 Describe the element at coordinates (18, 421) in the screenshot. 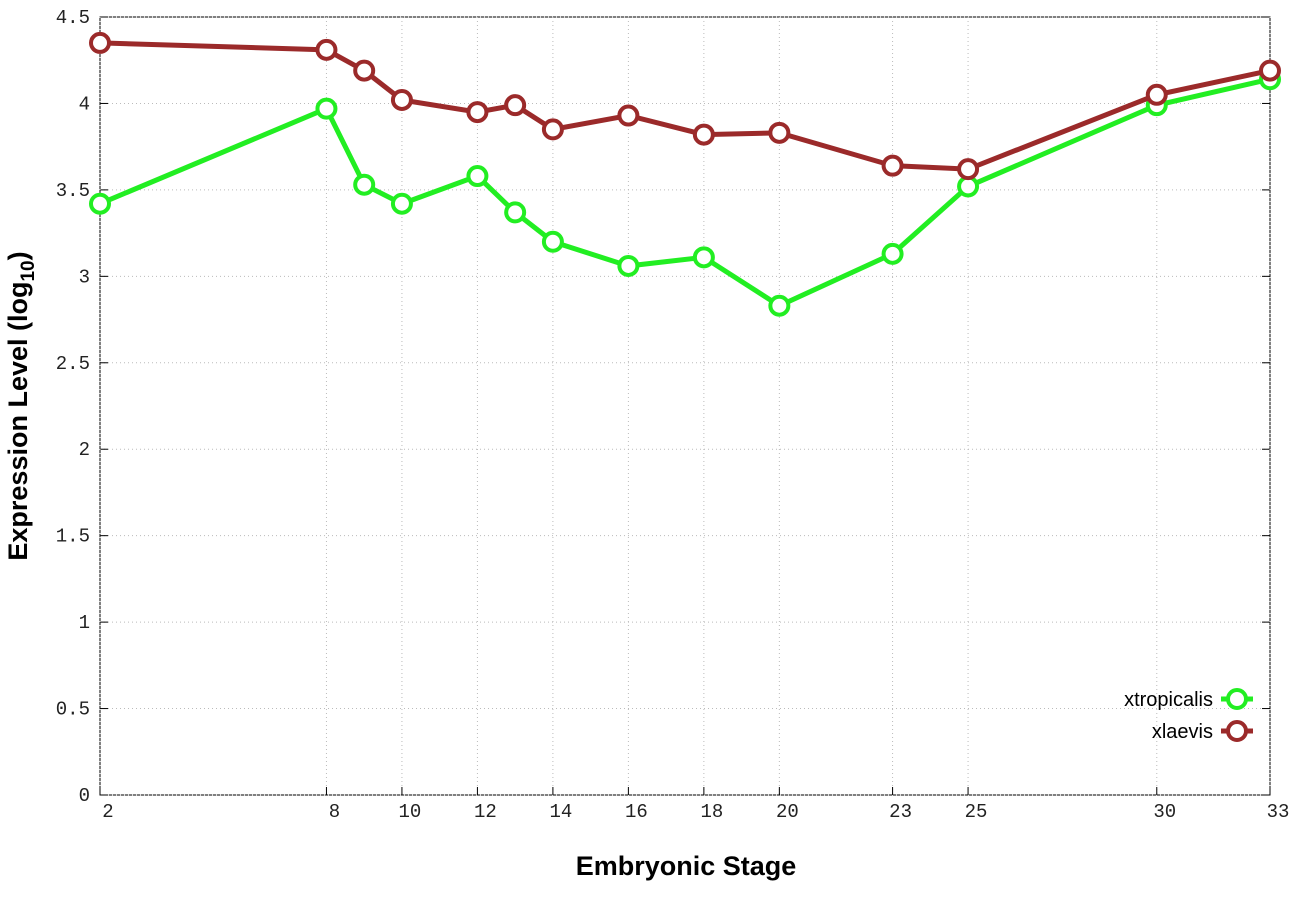

I see `y-title-text: Expression Level (log` at that location.